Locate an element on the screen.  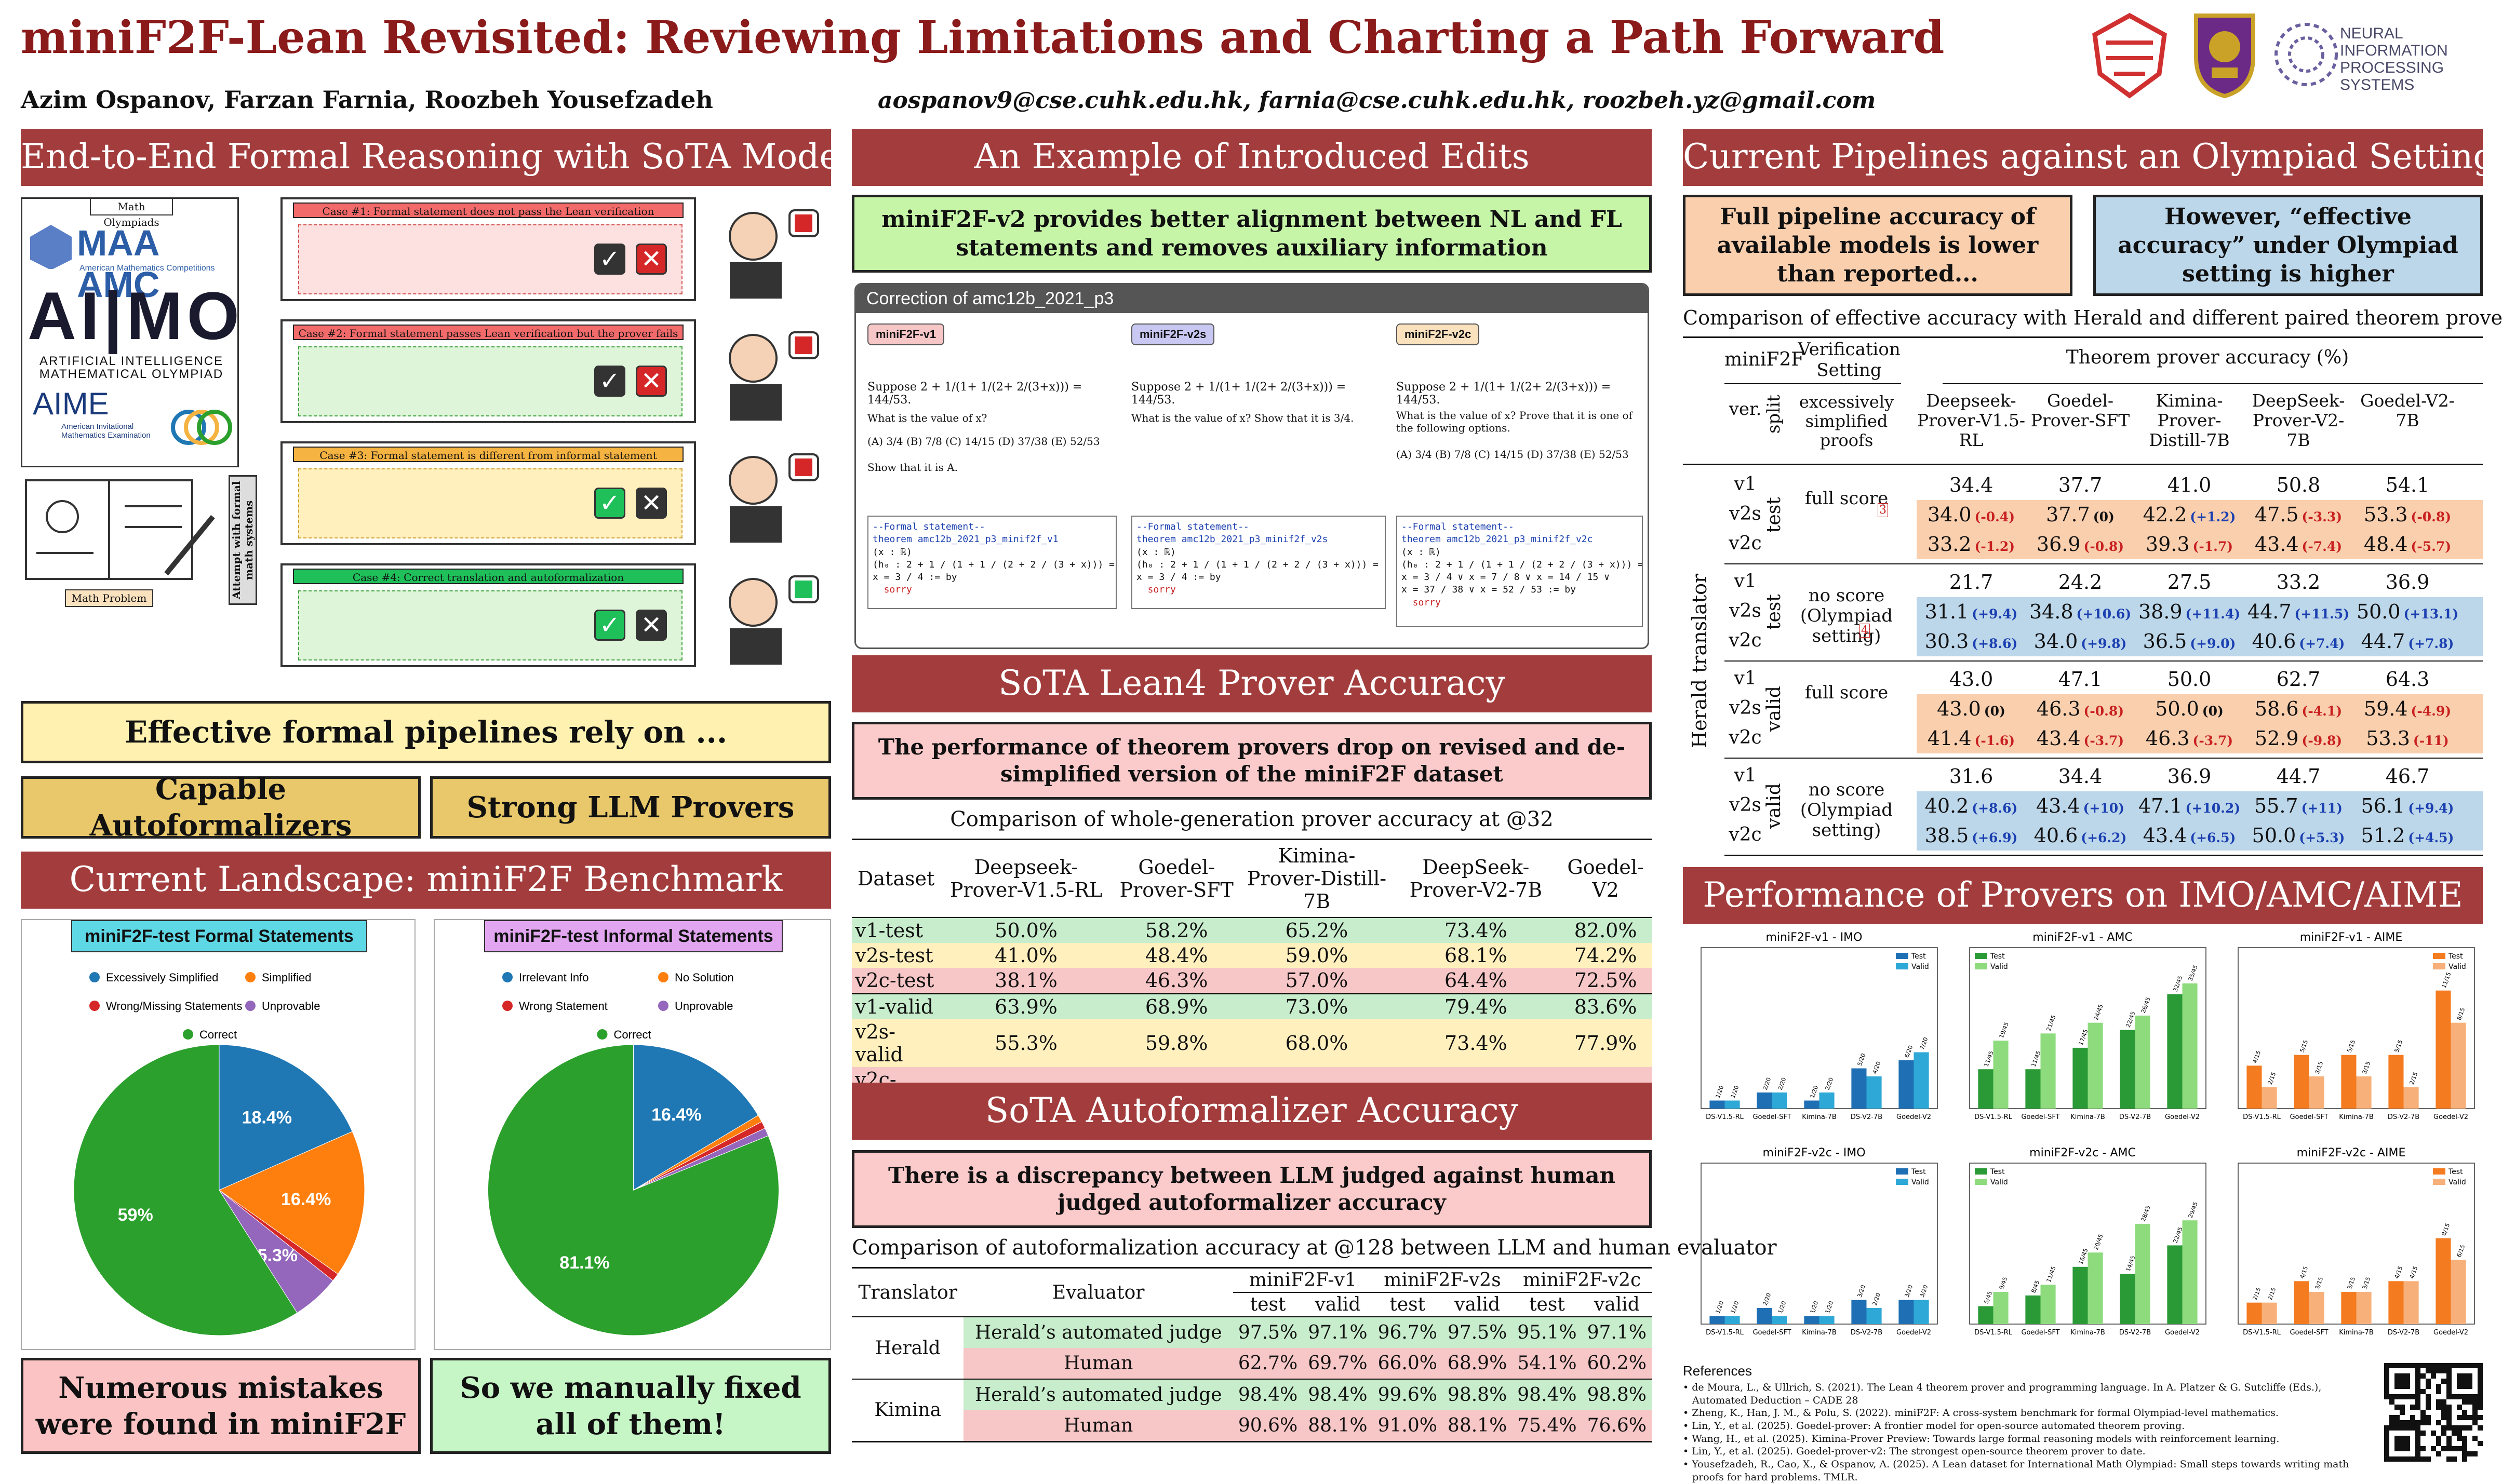
accuracy-cell: 34.0 (-0.4) is located at coordinates (1971, 515).